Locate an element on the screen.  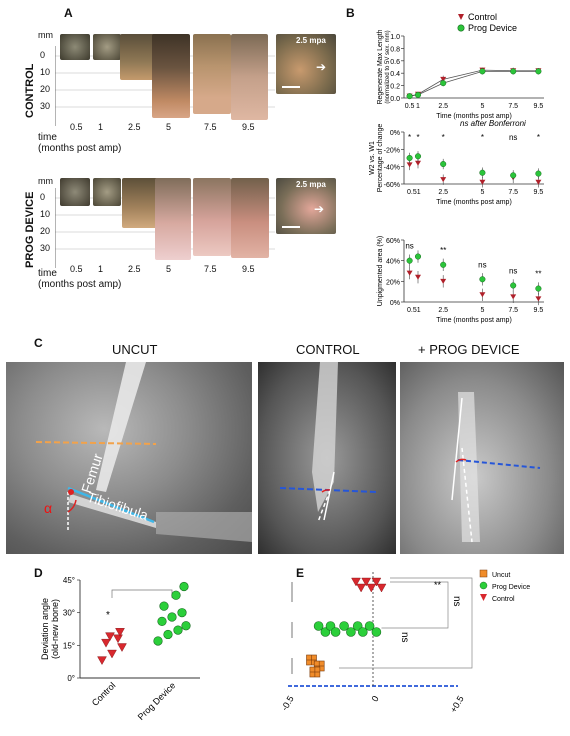
control-photo-9.5 is located at coordinates (249, 77).